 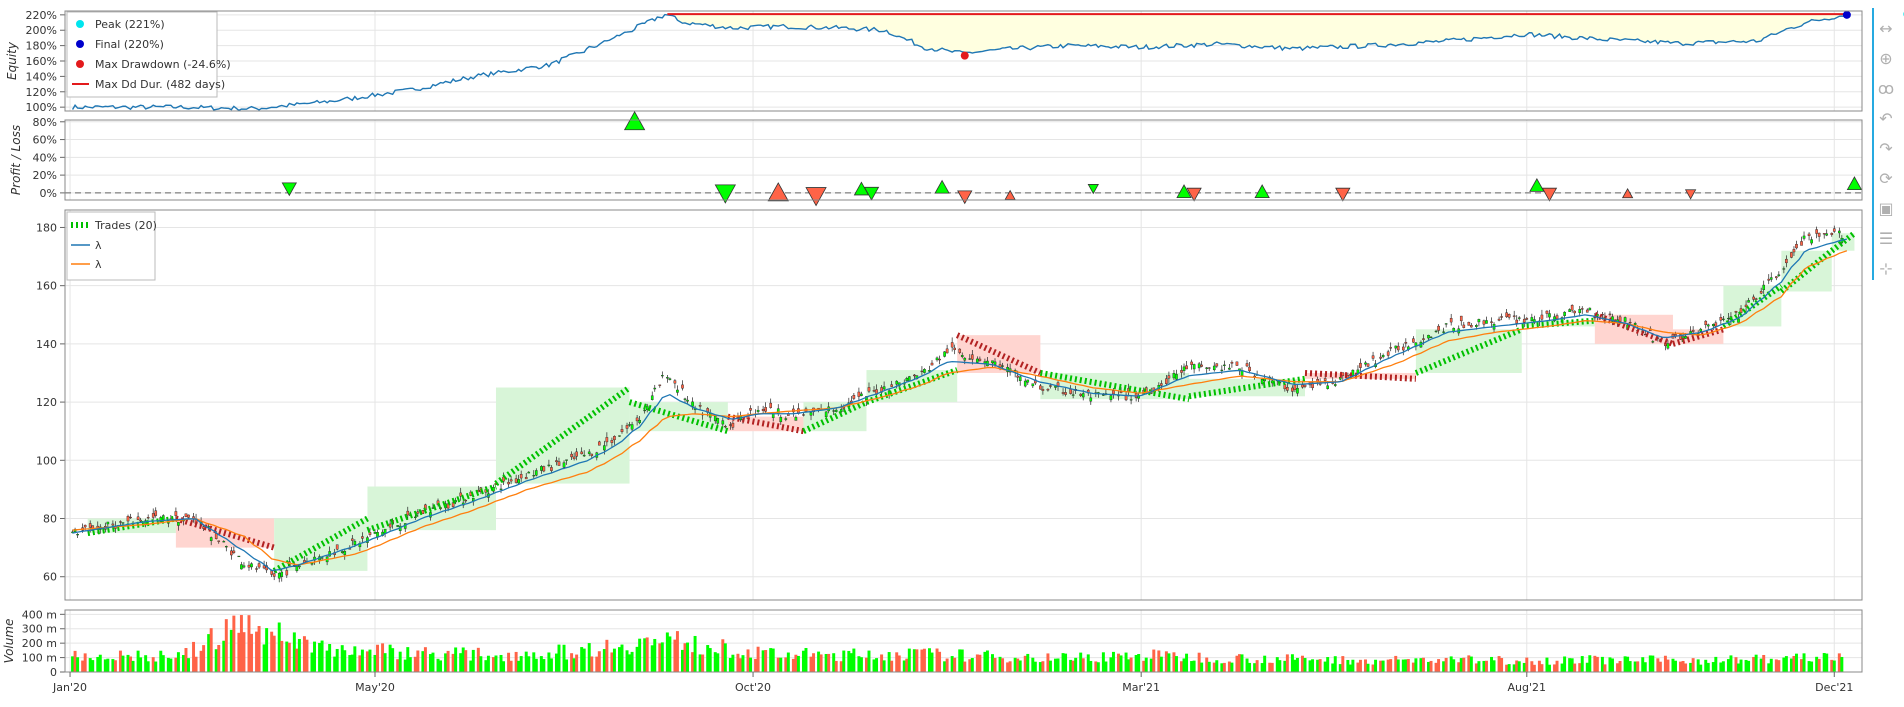 I want to click on redo-icon: ↷, so click(x=1886, y=148).